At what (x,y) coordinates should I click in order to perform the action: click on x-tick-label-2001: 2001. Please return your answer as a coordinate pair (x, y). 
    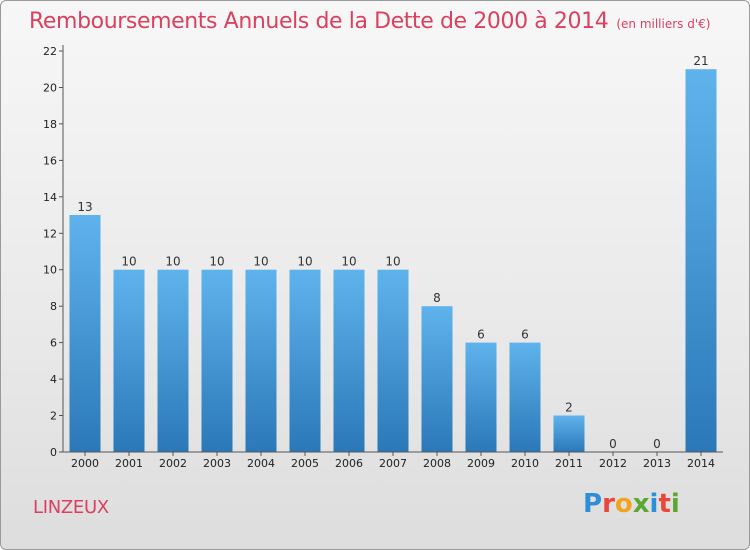
    Looking at the image, I should click on (129, 463).